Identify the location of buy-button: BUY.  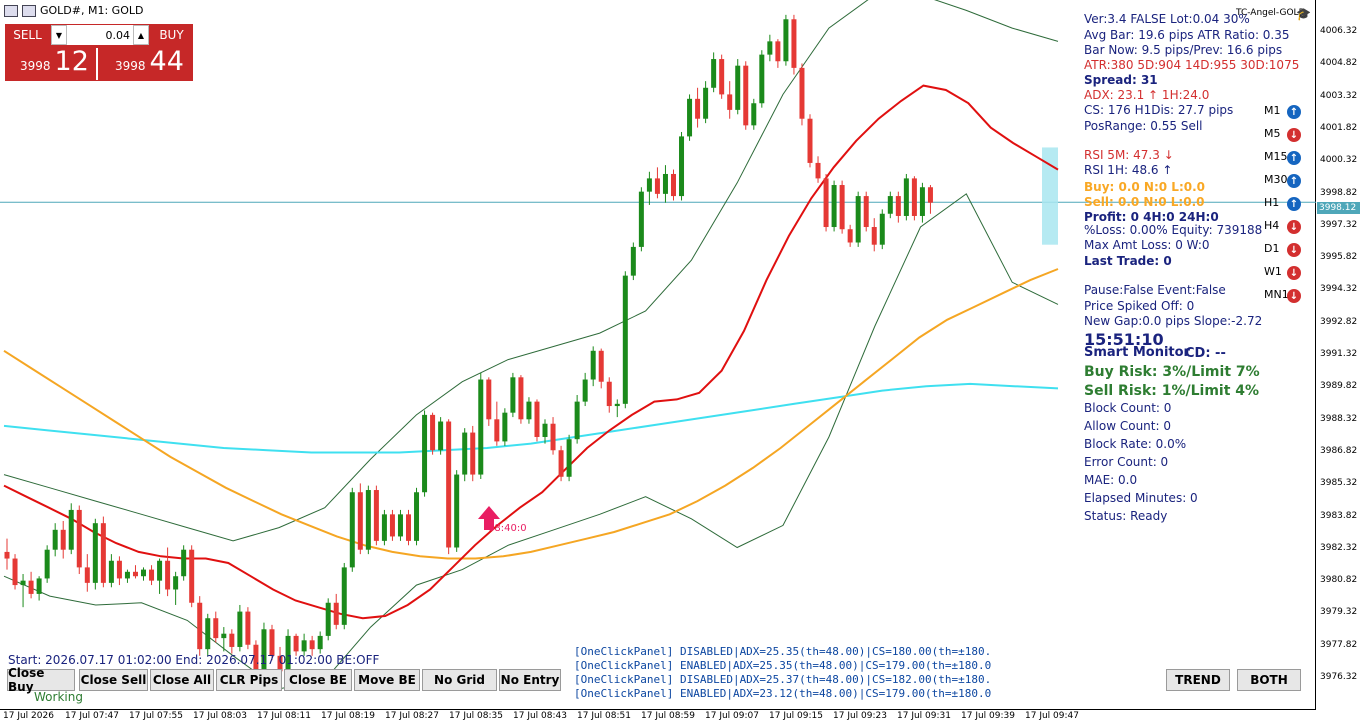
(171, 35).